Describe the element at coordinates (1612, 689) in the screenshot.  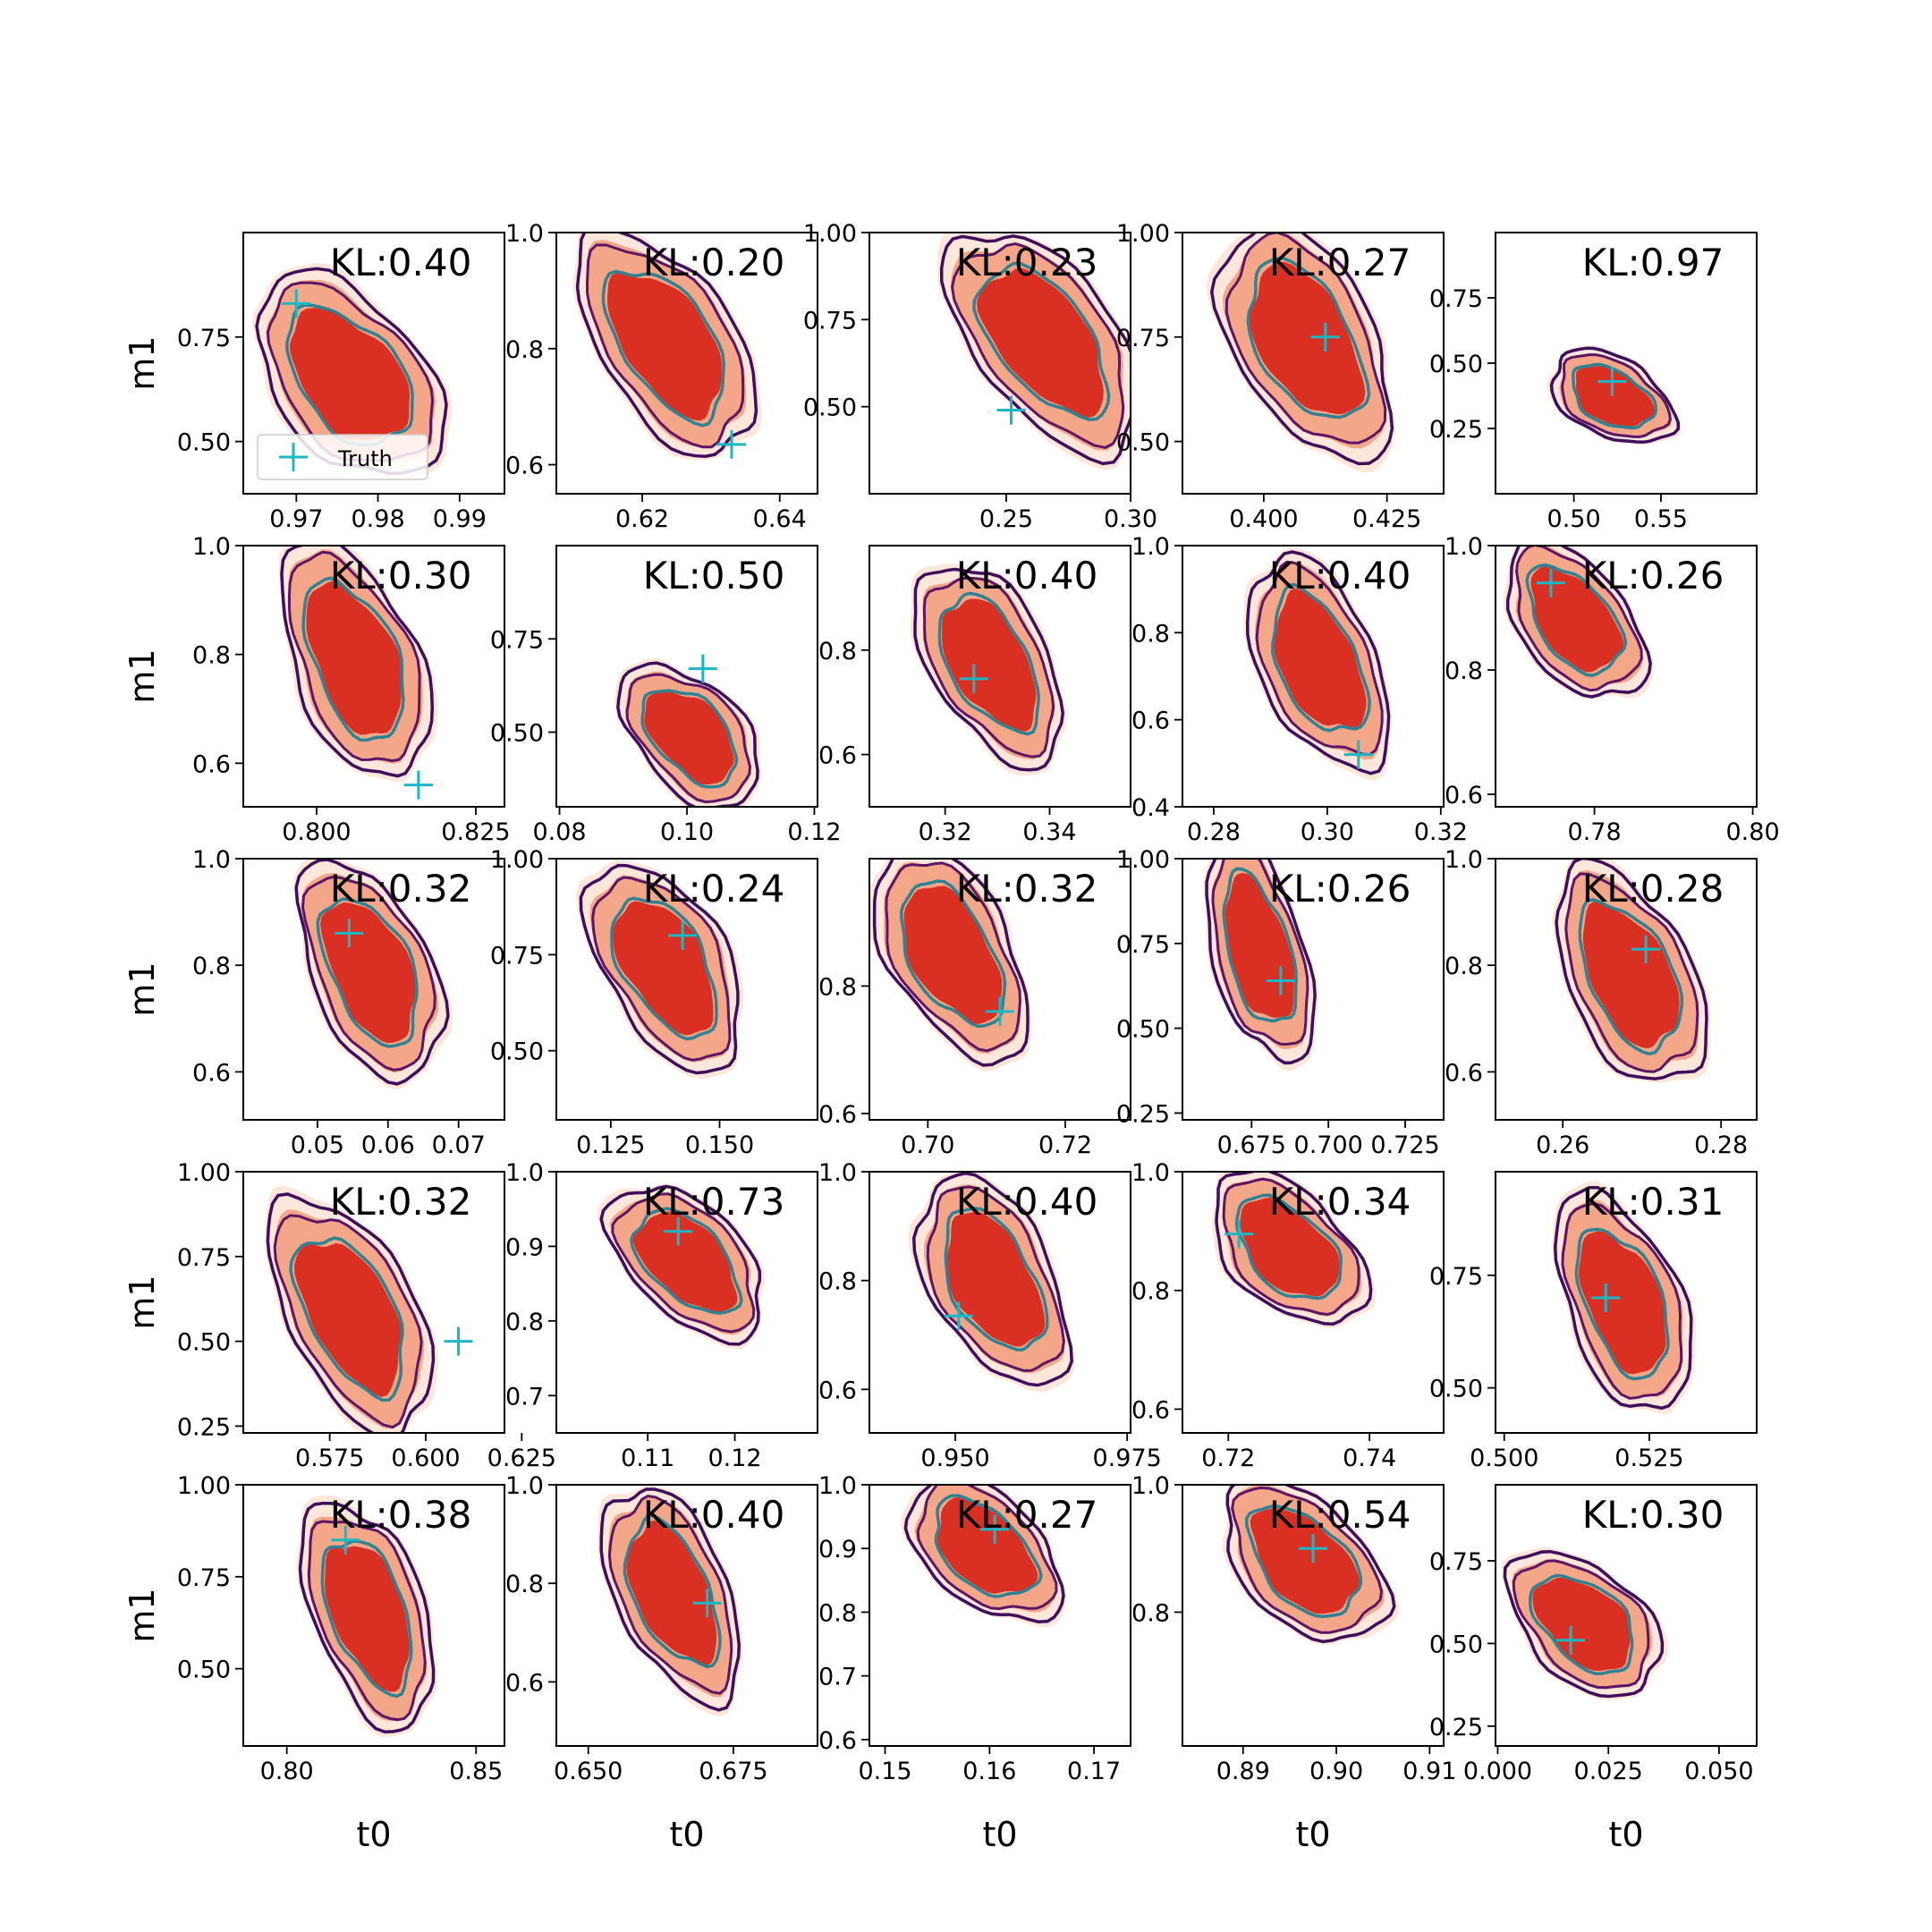
I see `panel-10: 0.78 0.80 1.0 0.8 0.6 KL:0.26` at that location.